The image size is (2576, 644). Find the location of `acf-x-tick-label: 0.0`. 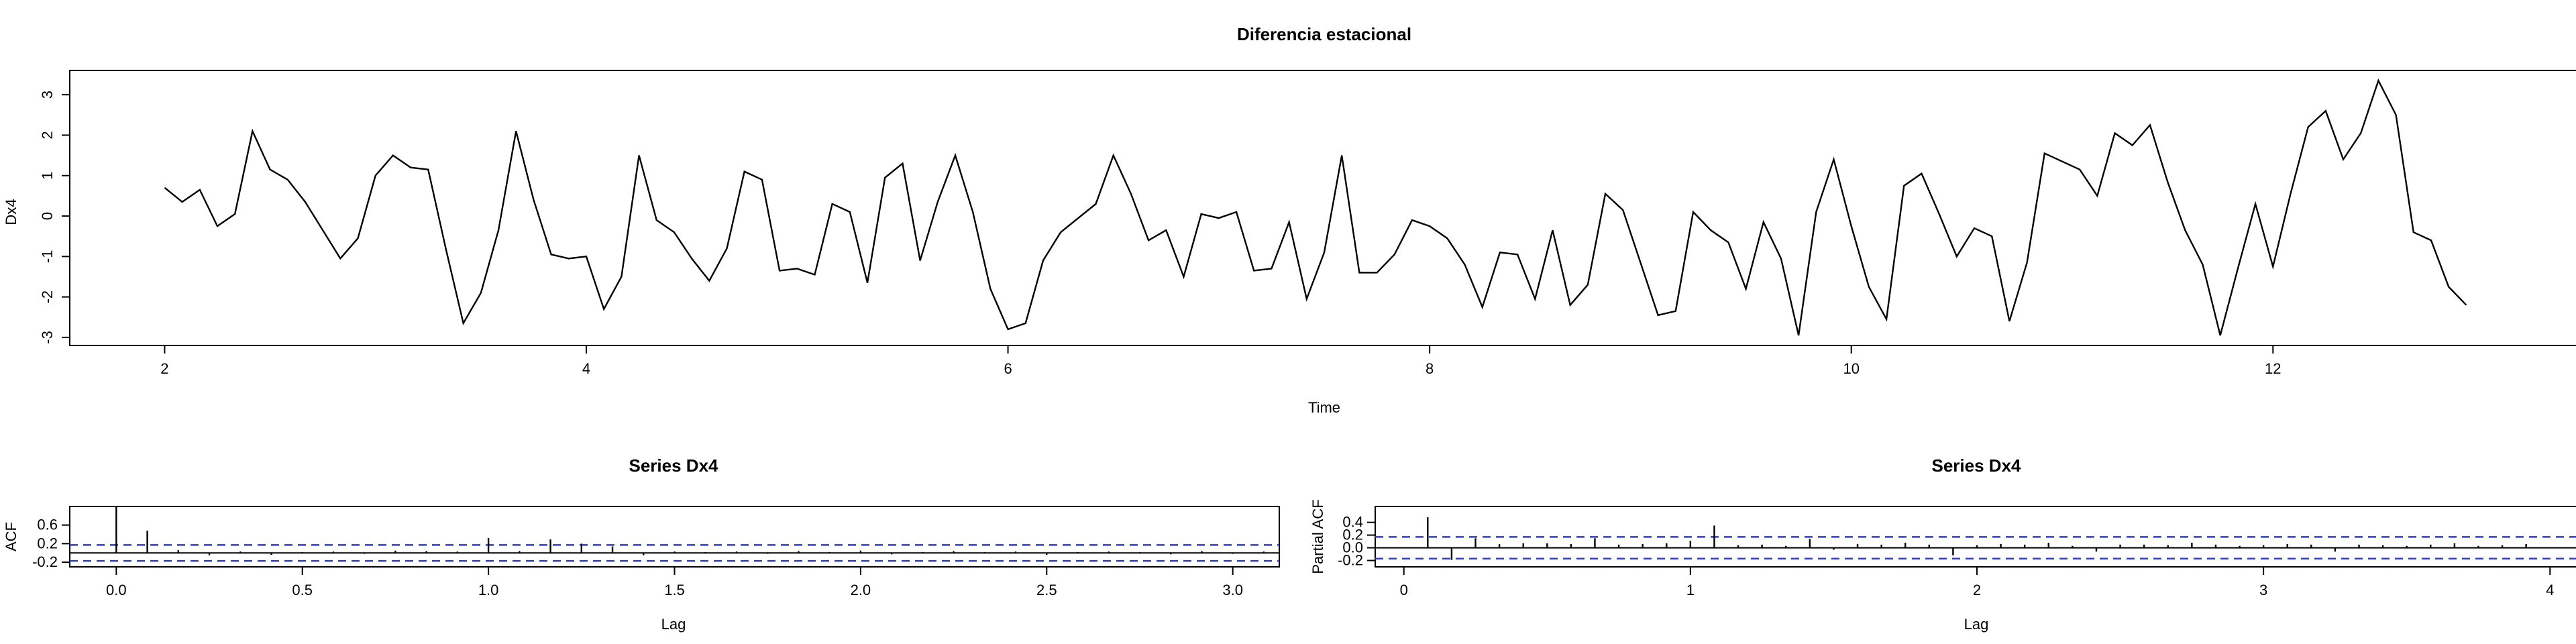

acf-x-tick-label: 0.0 is located at coordinates (116, 590).